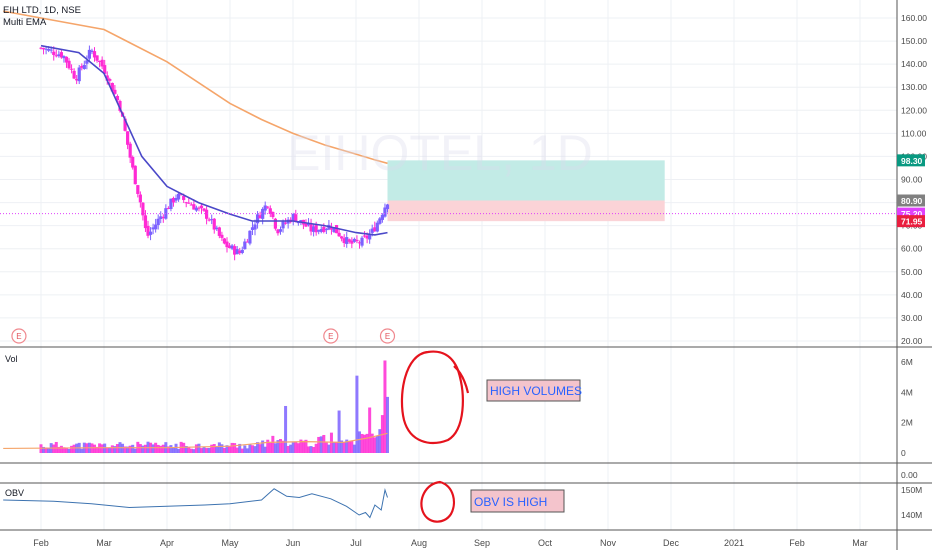 This screenshot has height=555, width=932. Describe the element at coordinates (526, 180) in the screenshot. I see `target-zone` at that location.